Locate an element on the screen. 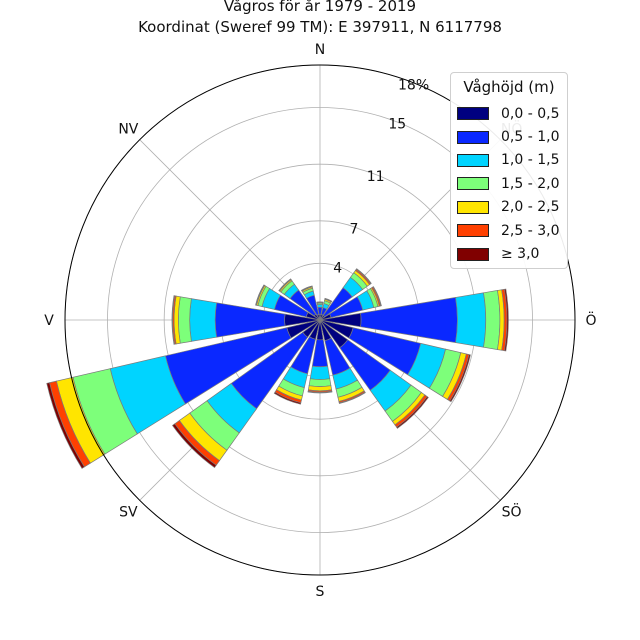  legend-item: 0,5 - 1,0 is located at coordinates (509, 136).